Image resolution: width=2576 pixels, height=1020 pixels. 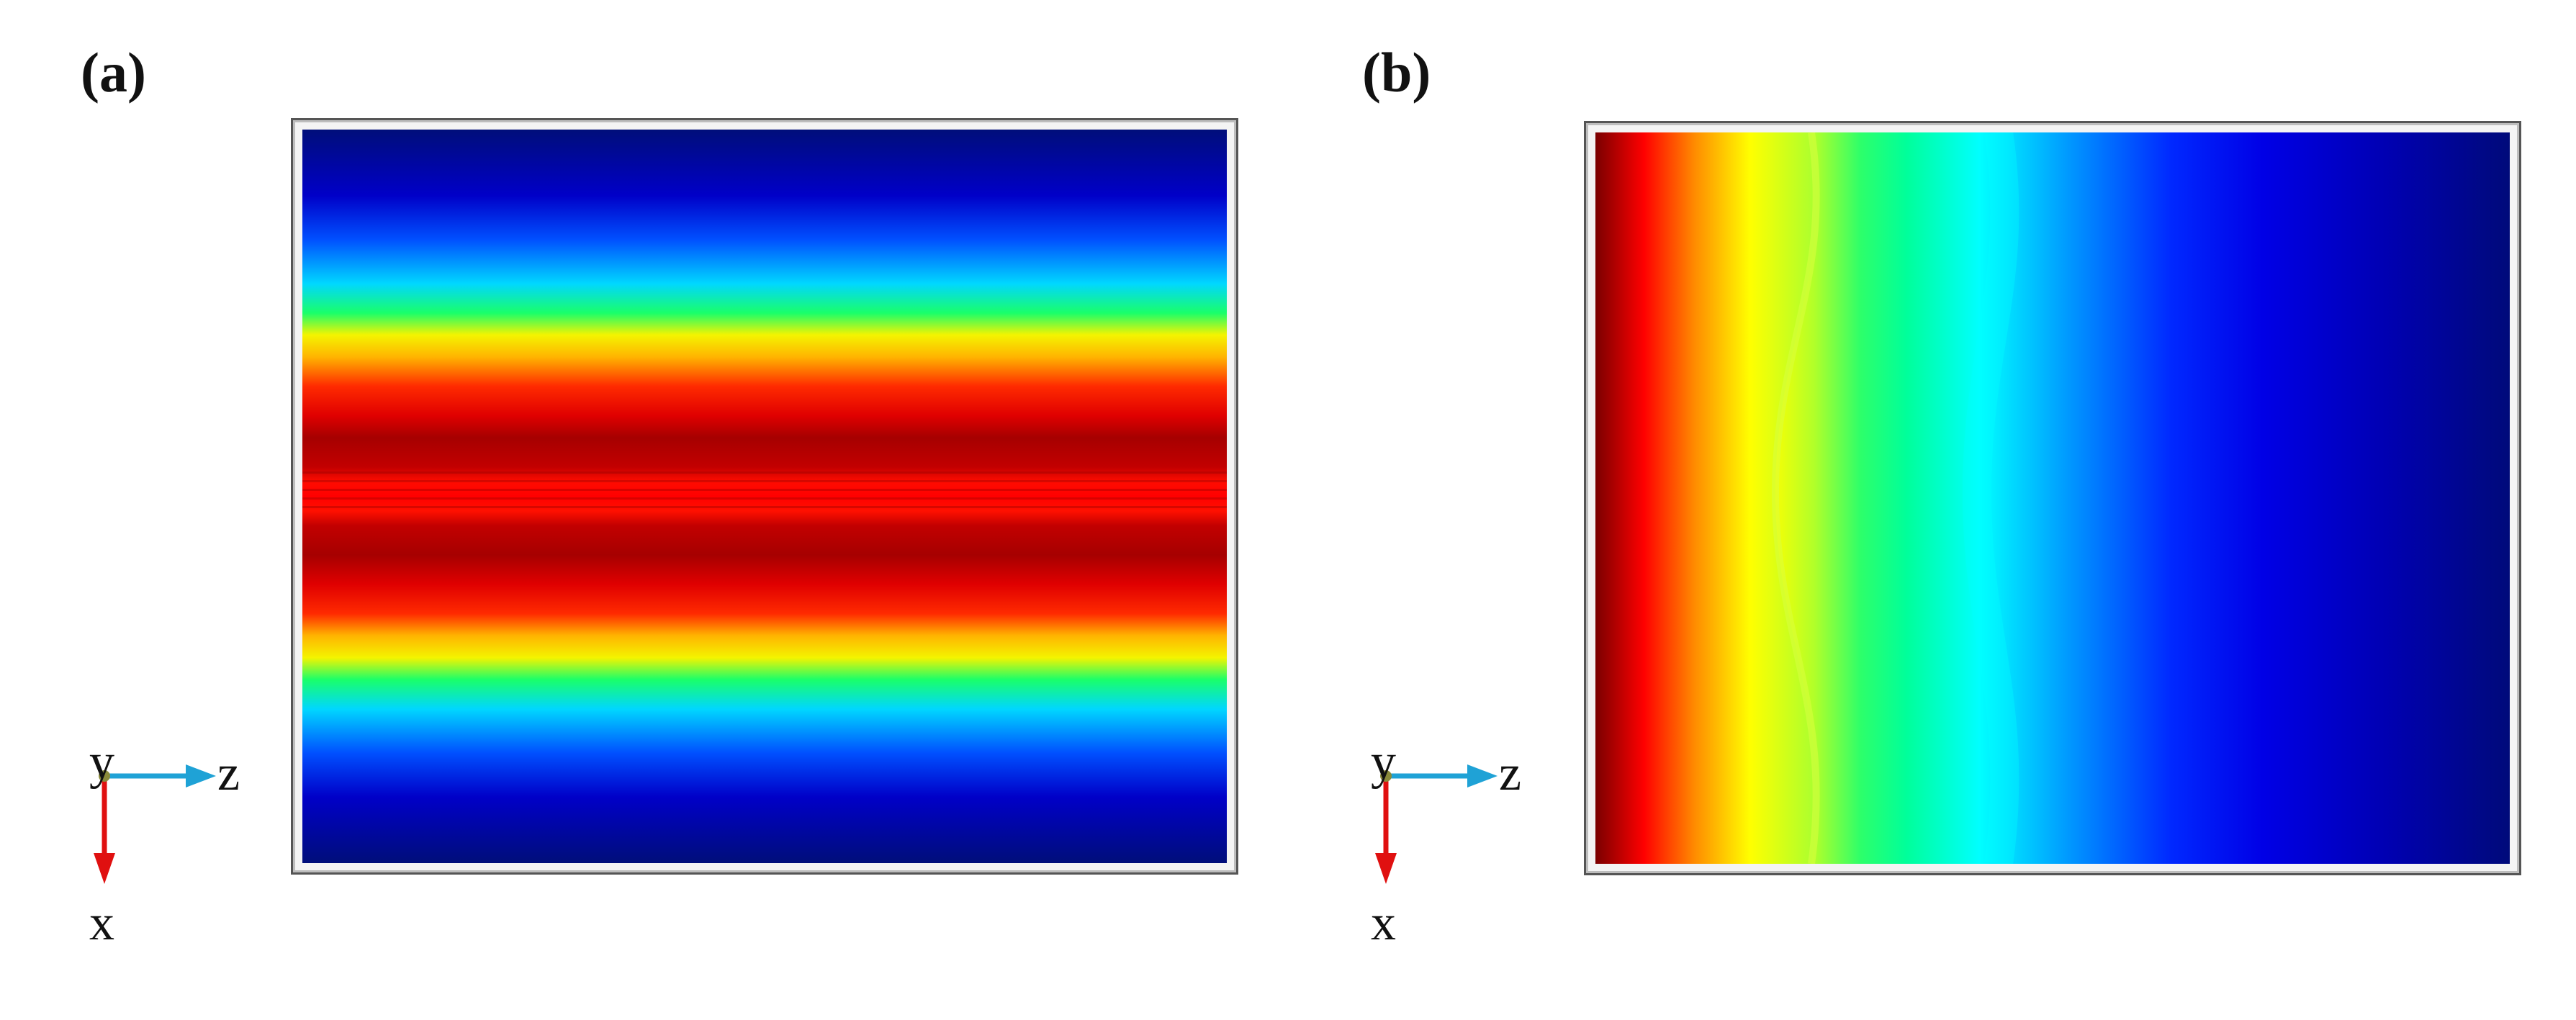 I want to click on x-axis-label-a: x, so click(x=101, y=923).